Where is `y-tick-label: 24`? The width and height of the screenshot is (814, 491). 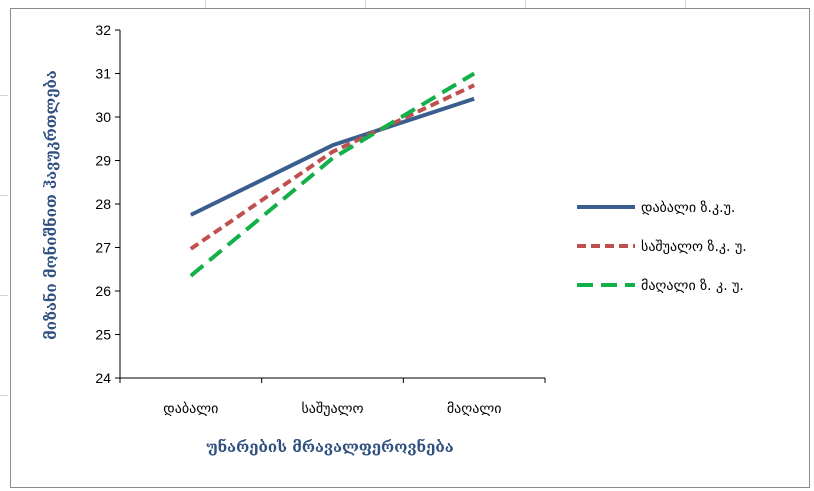
y-tick-label: 24 is located at coordinates (103, 378).